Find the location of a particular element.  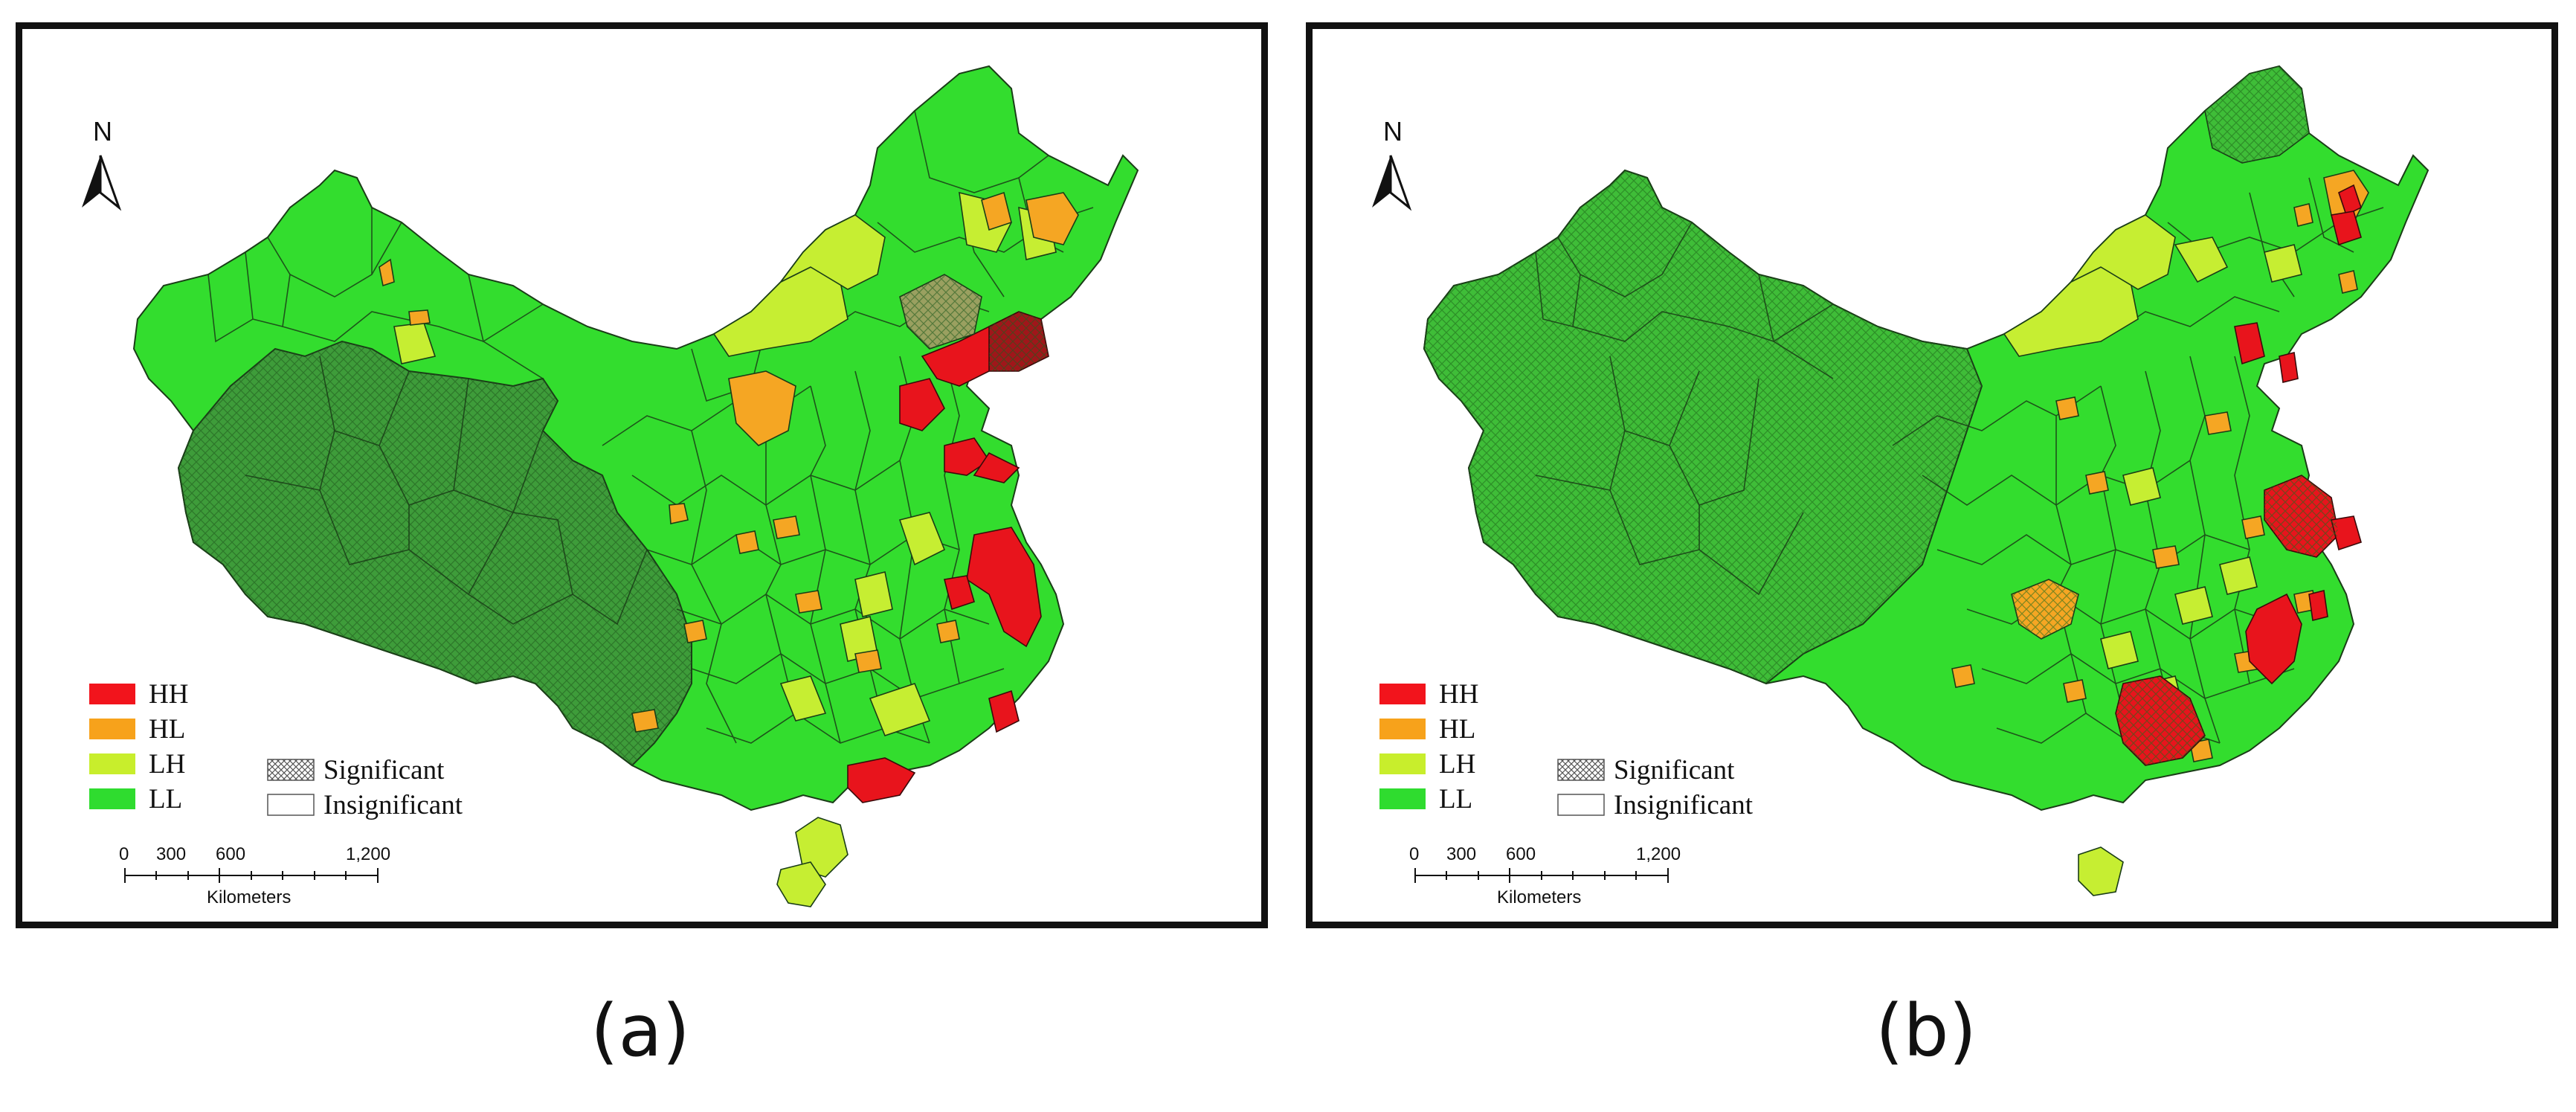

caption-b: (b) is located at coordinates (1926, 1031).